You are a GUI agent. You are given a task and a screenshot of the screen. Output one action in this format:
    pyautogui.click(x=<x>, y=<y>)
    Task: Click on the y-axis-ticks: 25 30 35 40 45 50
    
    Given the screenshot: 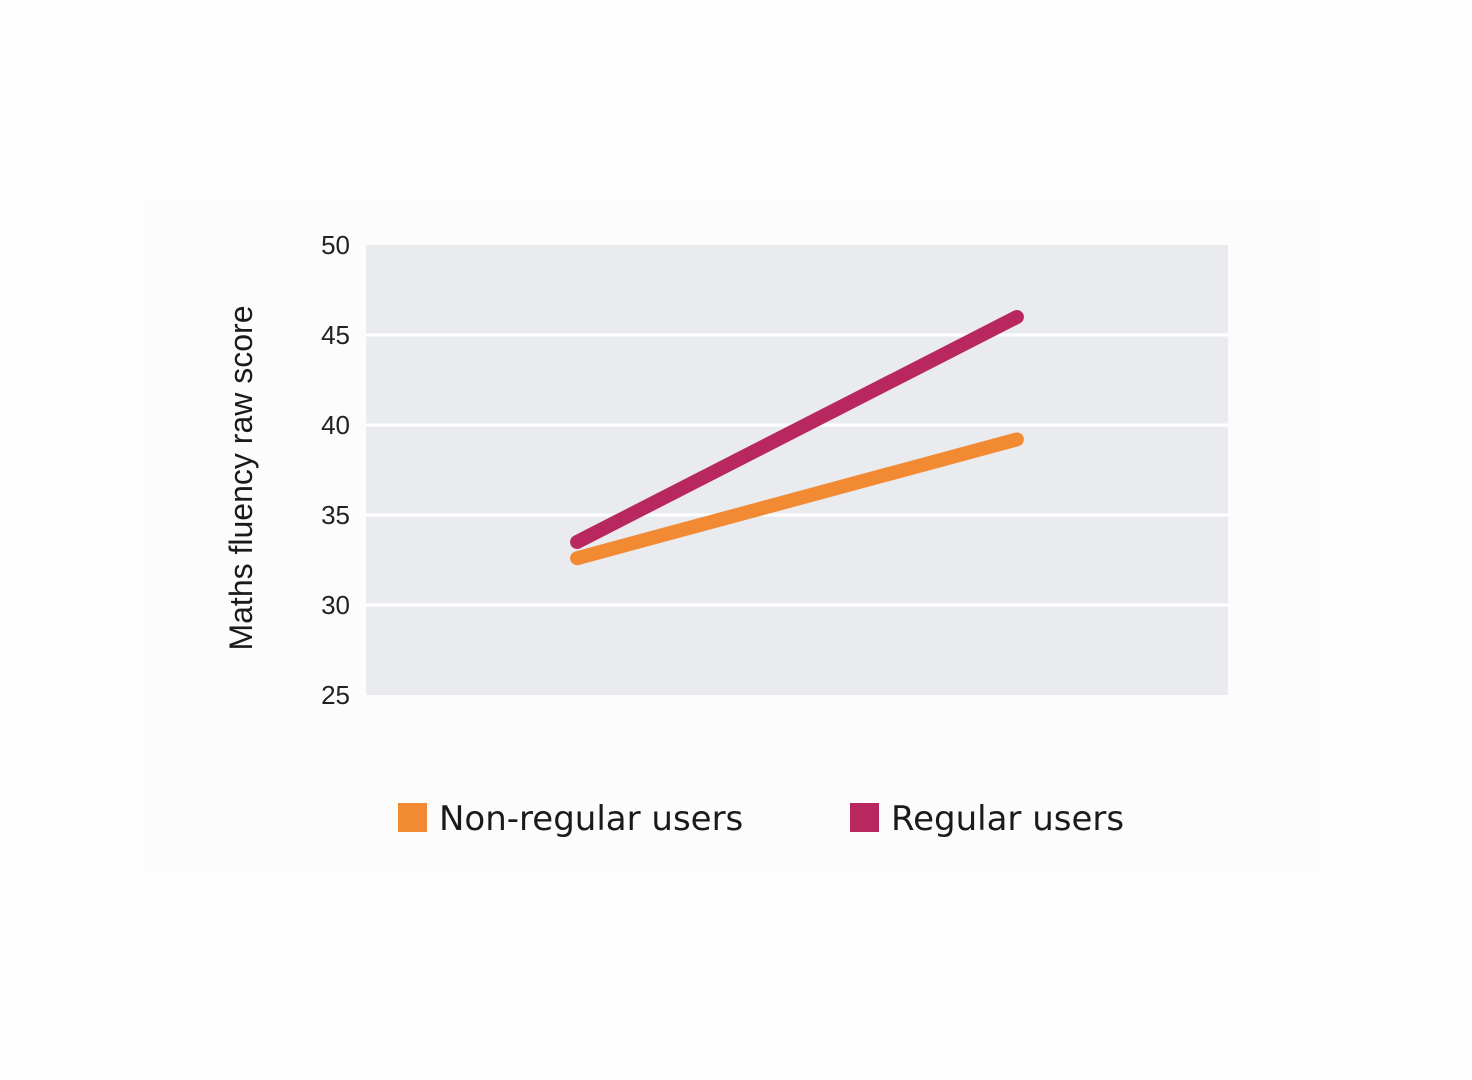 What is the action you would take?
    pyautogui.click(x=335, y=470)
    